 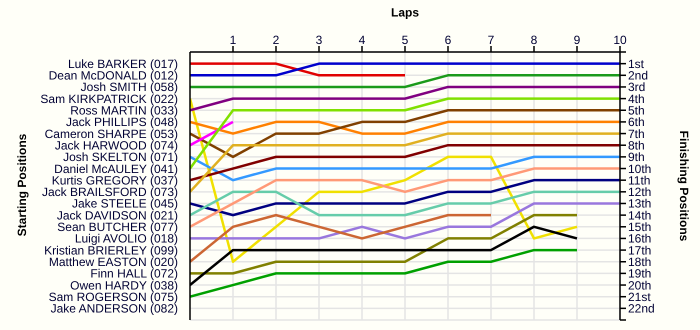 I want to click on x-tick-label: 6, so click(x=448, y=40).